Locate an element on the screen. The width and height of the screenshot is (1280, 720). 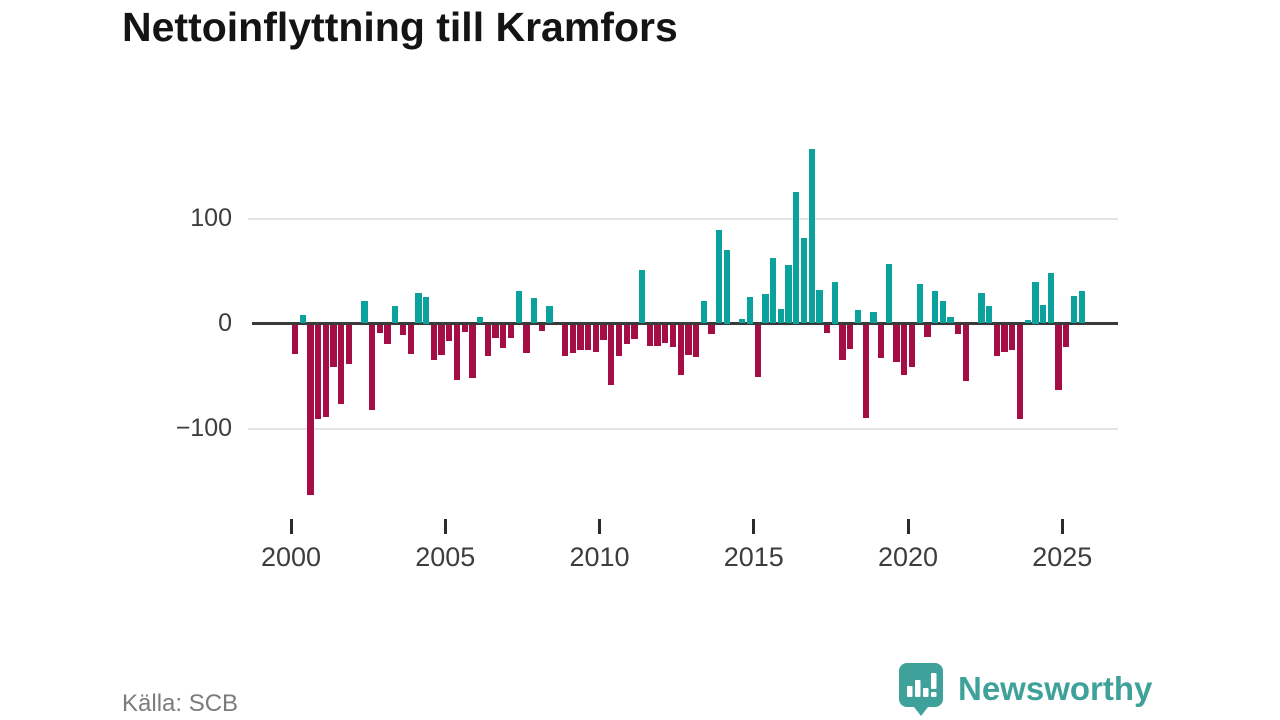
bar-quarter-2009q1 is located at coordinates (572, 338).